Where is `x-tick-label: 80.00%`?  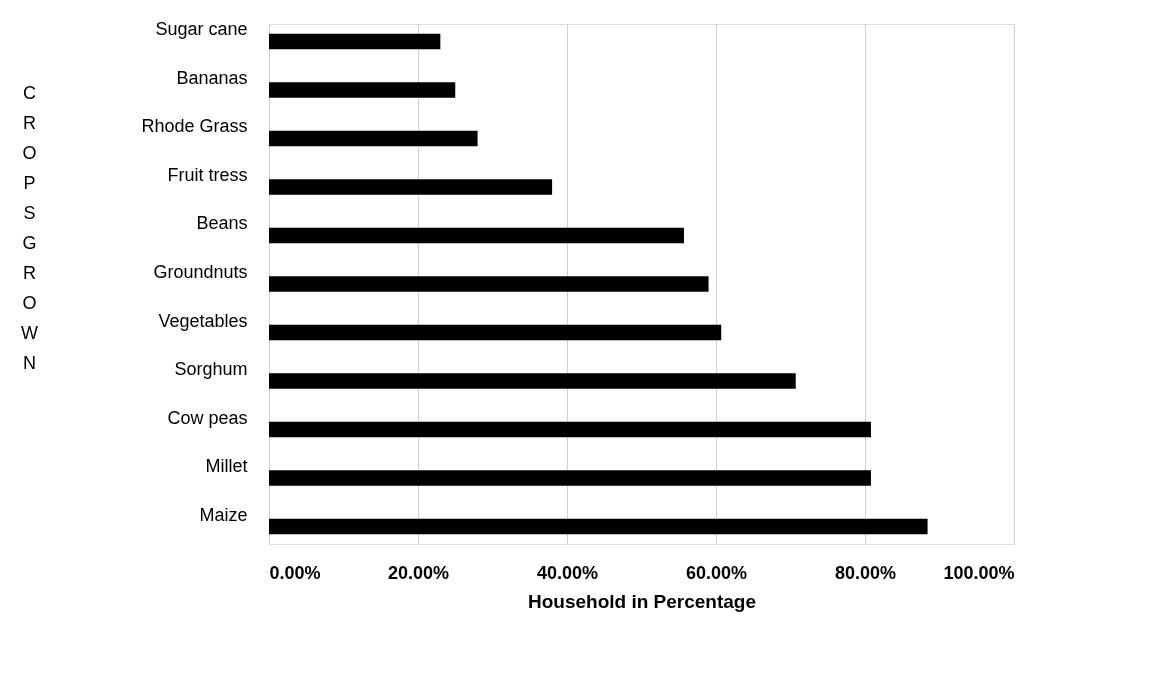 x-tick-label: 80.00% is located at coordinates (865, 572).